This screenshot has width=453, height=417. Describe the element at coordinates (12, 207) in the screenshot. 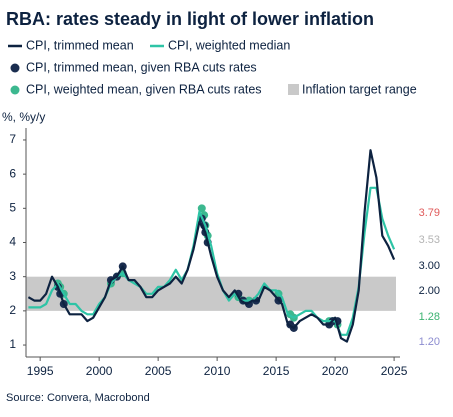

I see `y-tick-label: 5` at that location.